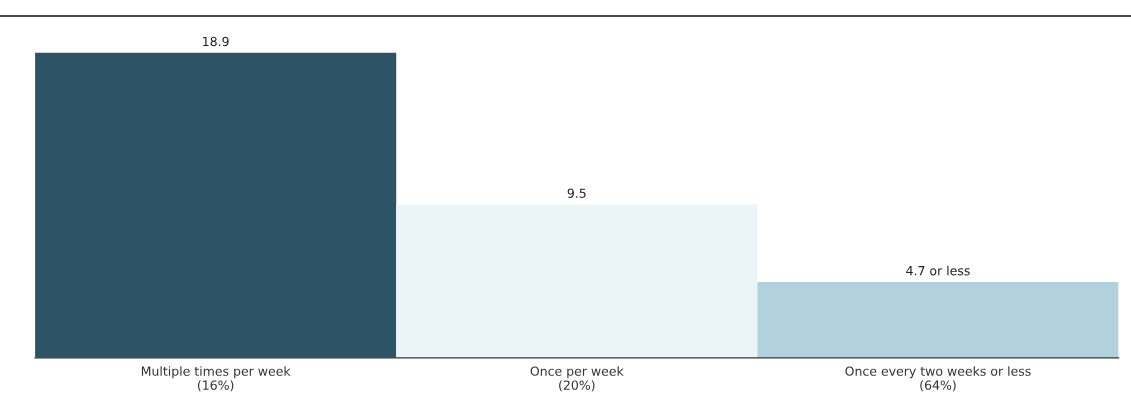 The width and height of the screenshot is (1131, 420). I want to click on x-tick-label: Multiple times per week (16%), so click(216, 379).